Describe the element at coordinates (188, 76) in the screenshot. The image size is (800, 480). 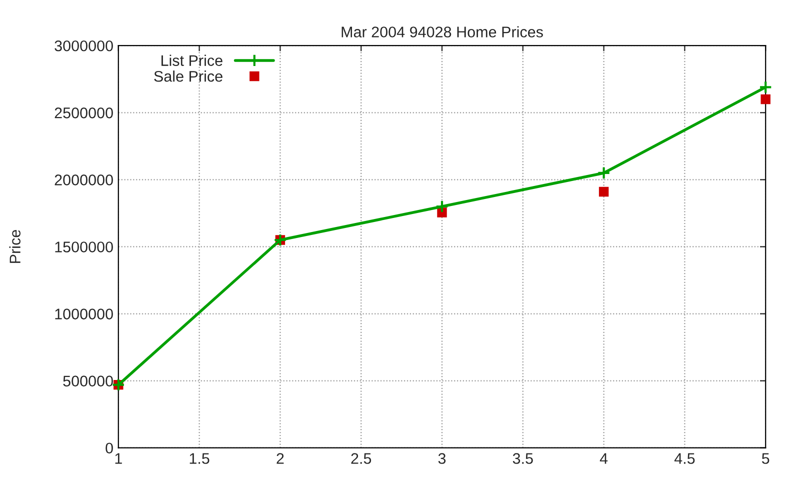
I see `legend-label: Sale Price` at that location.